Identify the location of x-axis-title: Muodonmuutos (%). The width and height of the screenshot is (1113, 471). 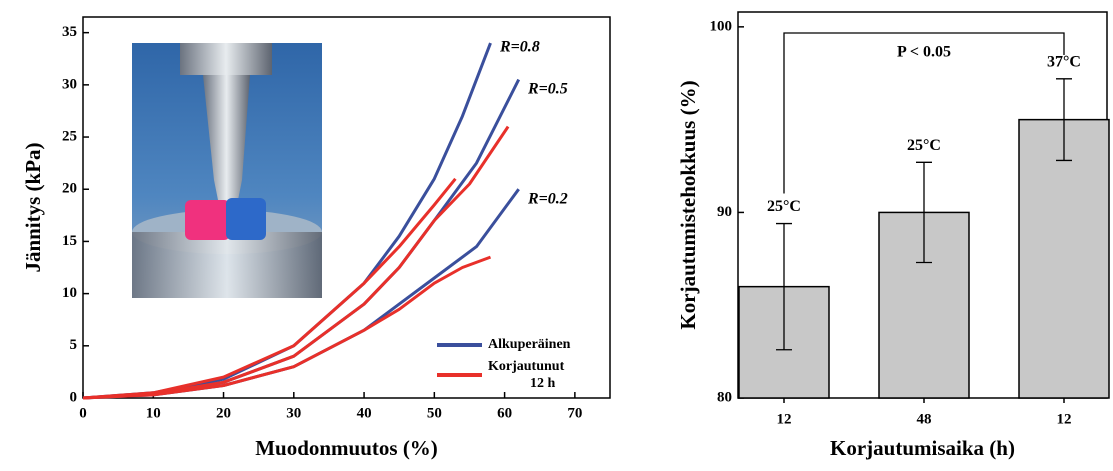
(346, 448).